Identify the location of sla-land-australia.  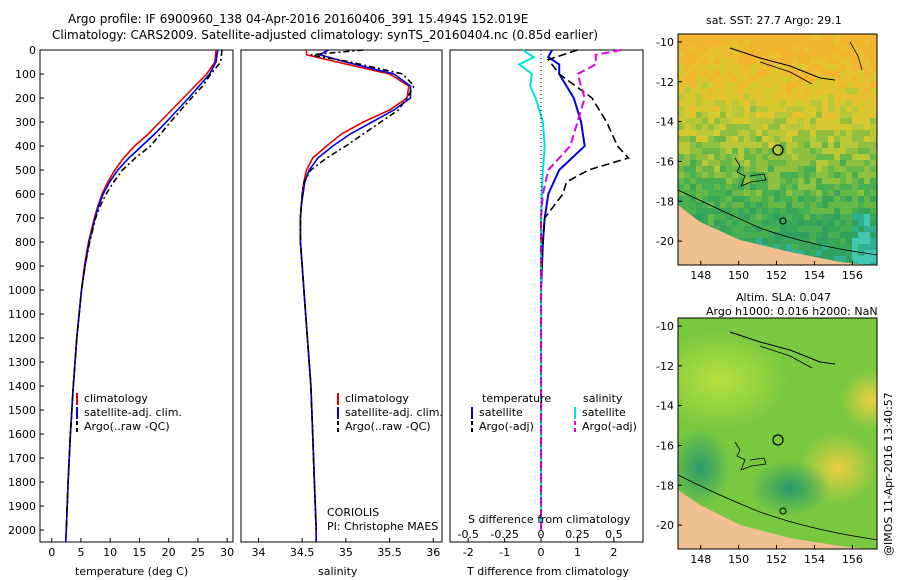
(773, 519).